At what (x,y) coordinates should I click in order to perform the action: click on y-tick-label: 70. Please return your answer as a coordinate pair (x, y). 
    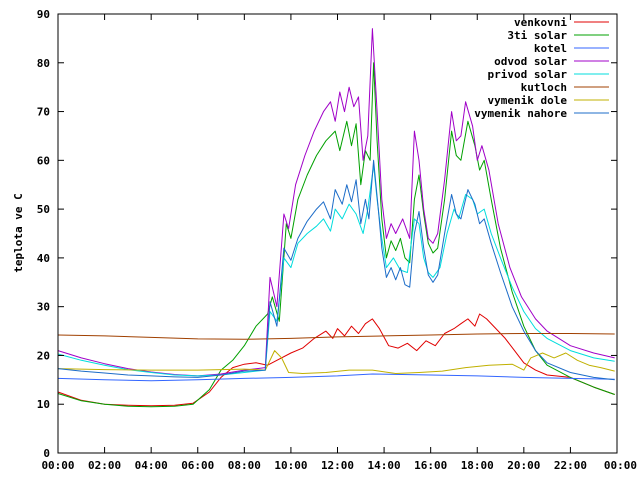
    Looking at the image, I should click on (43, 112).